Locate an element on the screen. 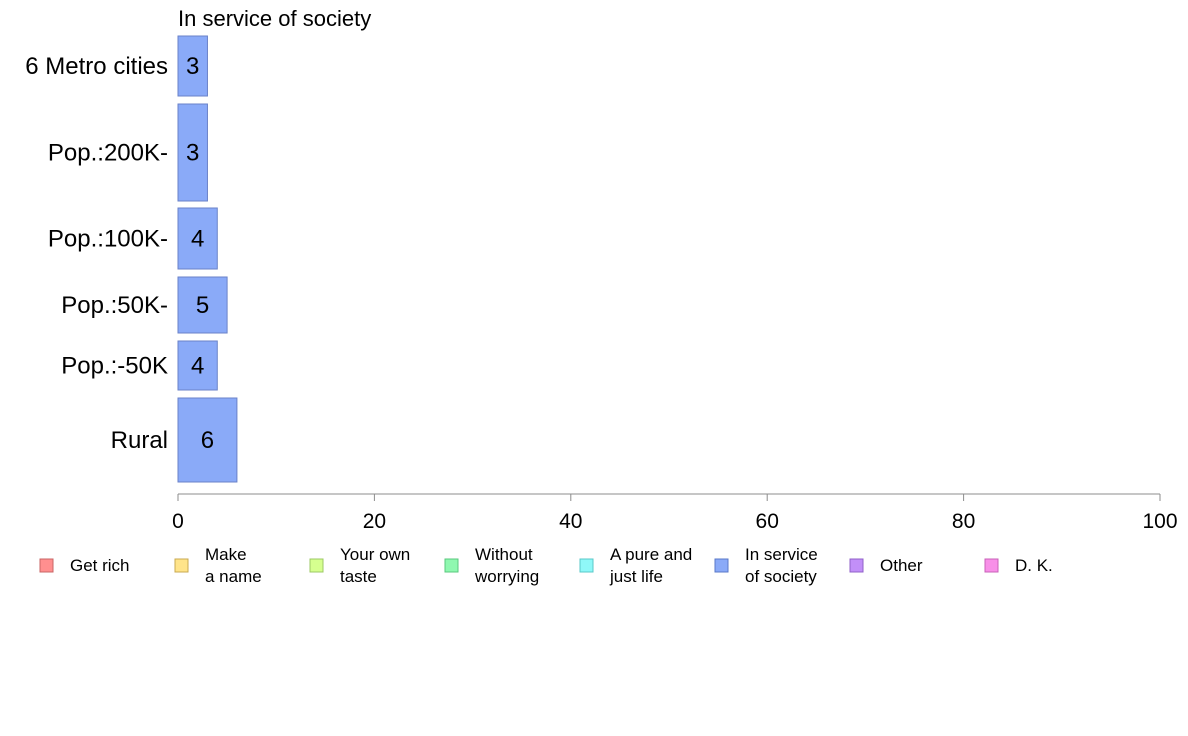 This screenshot has height=736, width=1188. bars-group: 3 3 4 5 4 6 is located at coordinates (207, 259).